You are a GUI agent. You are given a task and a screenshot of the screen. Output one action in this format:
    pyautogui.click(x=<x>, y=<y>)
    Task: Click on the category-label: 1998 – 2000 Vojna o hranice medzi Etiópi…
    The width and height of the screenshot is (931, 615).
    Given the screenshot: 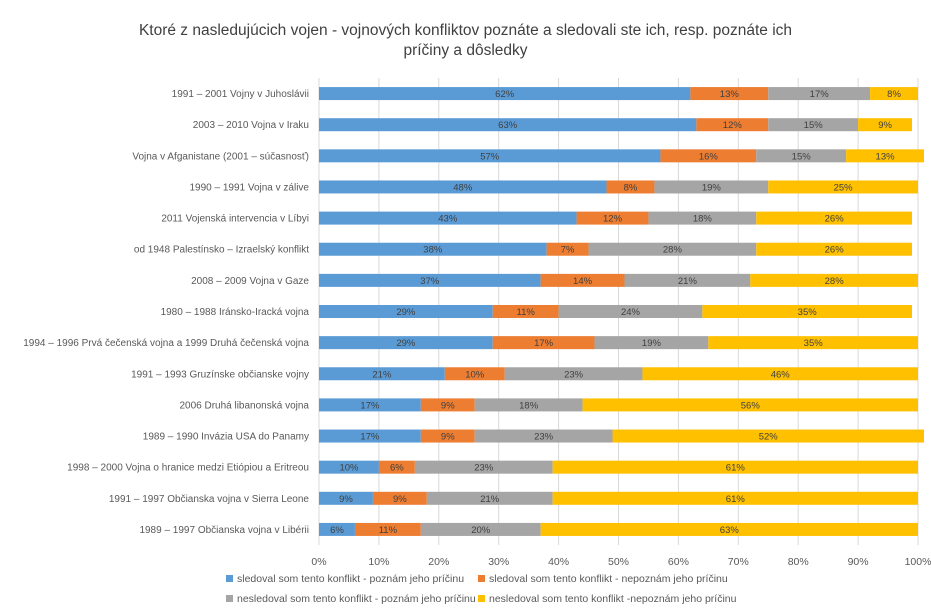 What is the action you would take?
    pyautogui.click(x=188, y=468)
    